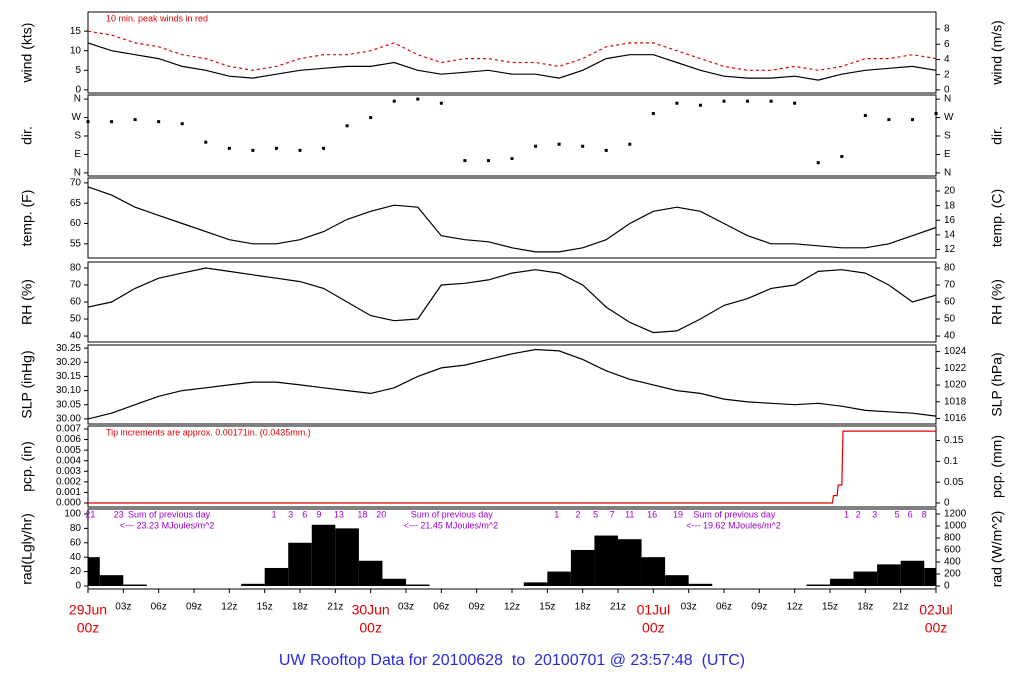 This screenshot has height=700, width=1024. I want to click on x-tick-label: 15z, so click(547, 607).